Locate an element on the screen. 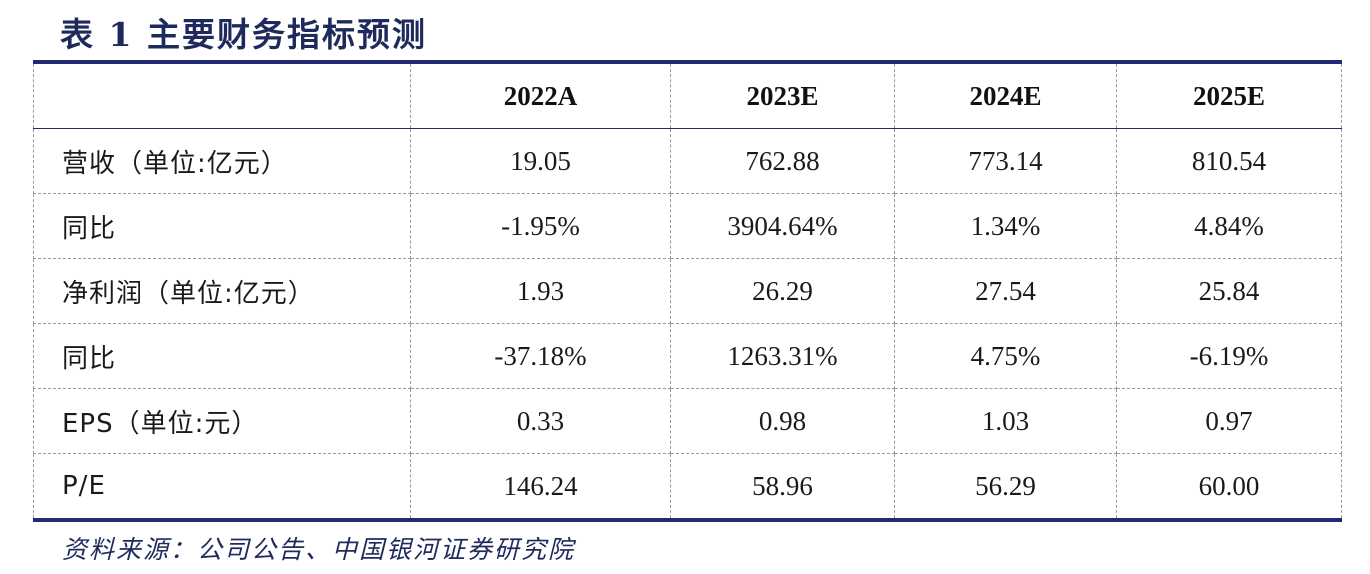 The width and height of the screenshot is (1370, 574). row-label-net-profit: 净利润（单位:亿元） is located at coordinates (222, 291).